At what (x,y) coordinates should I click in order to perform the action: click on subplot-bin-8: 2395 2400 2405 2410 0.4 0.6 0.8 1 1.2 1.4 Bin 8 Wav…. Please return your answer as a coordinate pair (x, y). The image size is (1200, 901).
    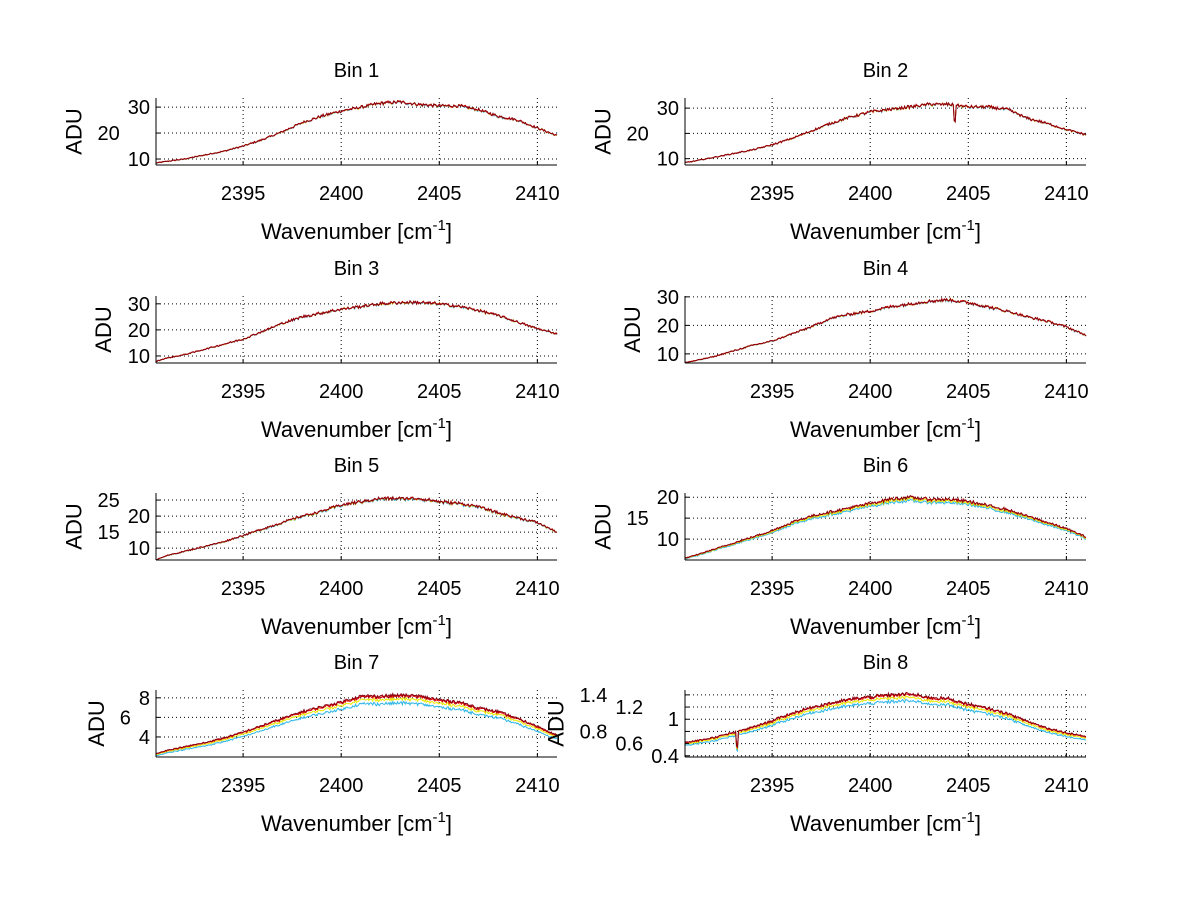
    Looking at the image, I should click on (816, 744).